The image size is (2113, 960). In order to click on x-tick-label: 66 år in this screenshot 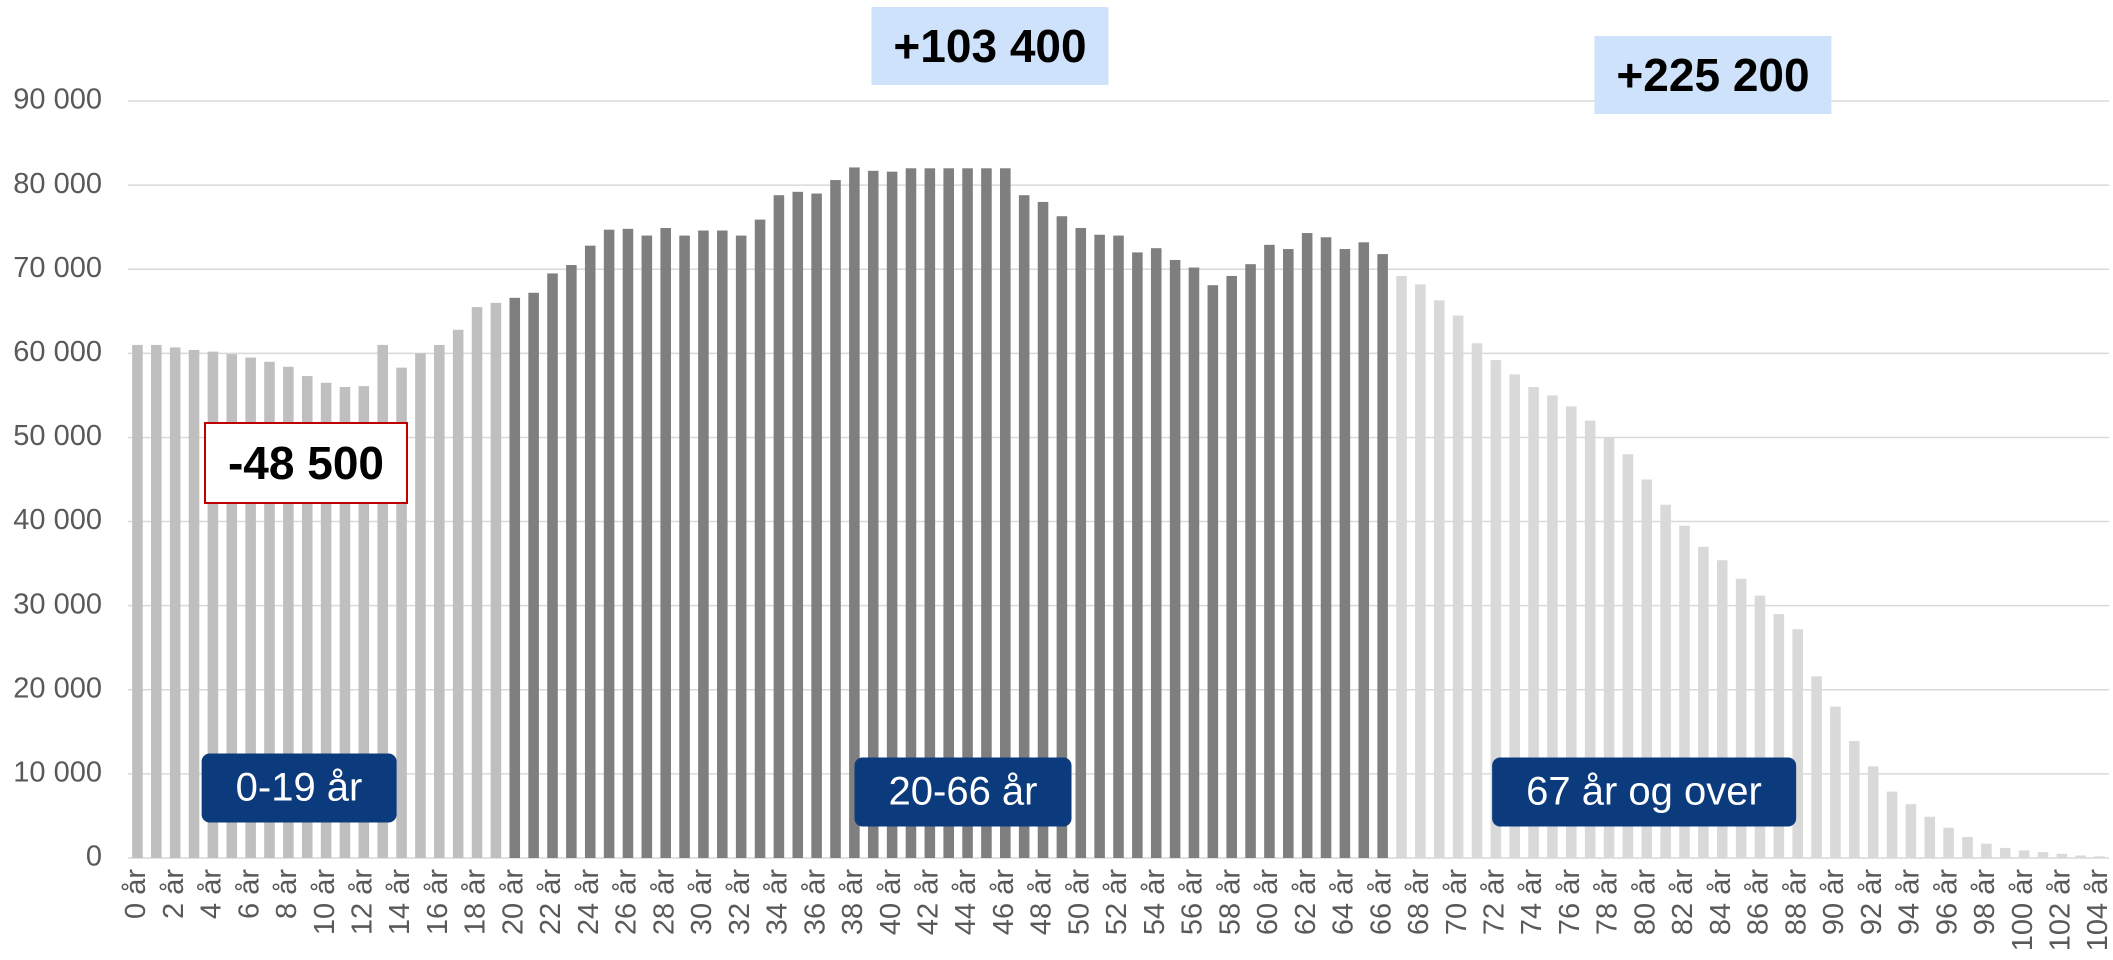, I will do `click(1381, 902)`.